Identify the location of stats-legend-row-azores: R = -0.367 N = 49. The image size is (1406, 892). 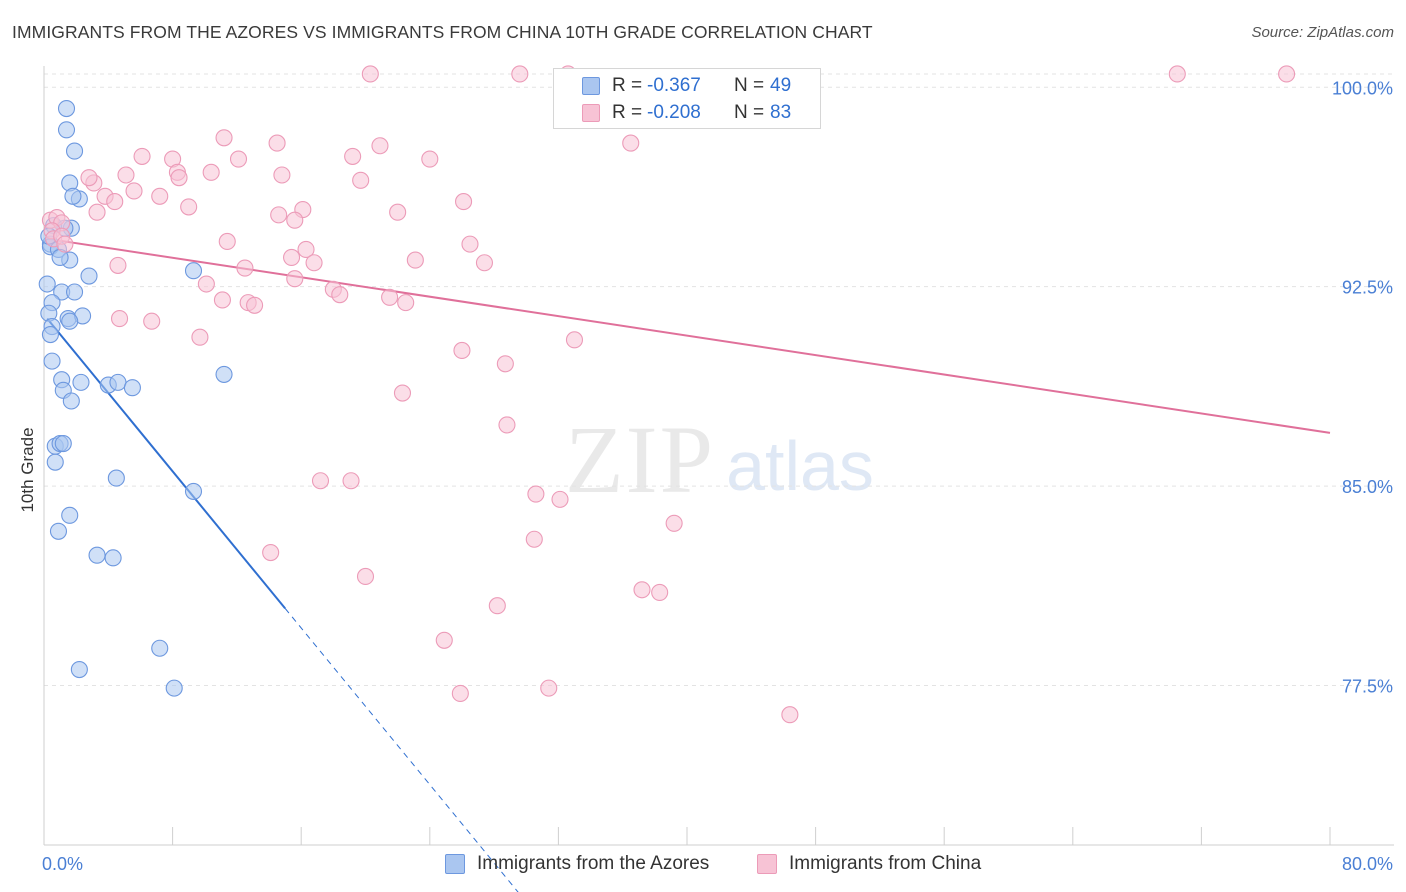
(687, 86).